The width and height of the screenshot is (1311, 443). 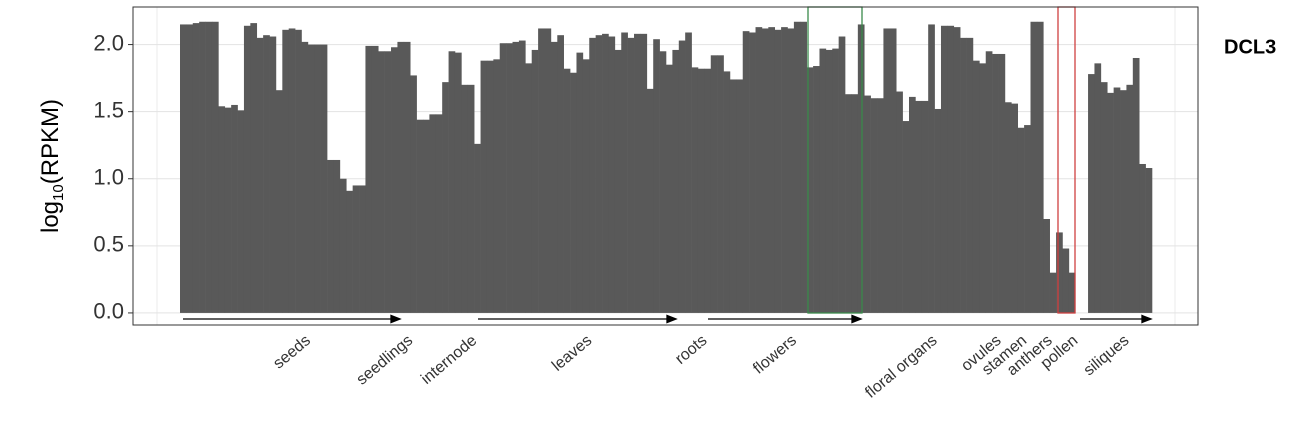 I want to click on y-tick-label: 2.0, so click(x=108, y=42).